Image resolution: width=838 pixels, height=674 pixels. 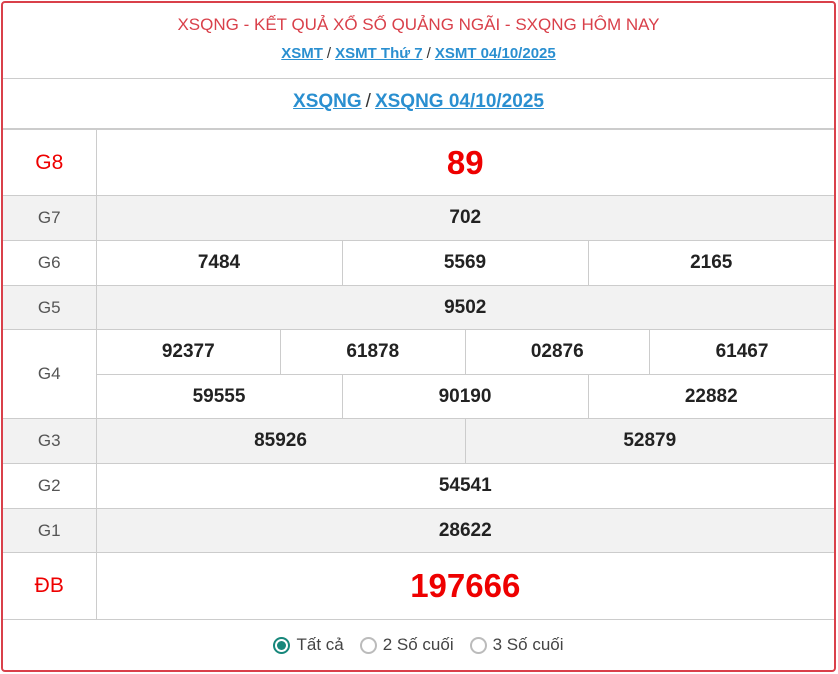 I want to click on breadcrumb: XSMT / XSMT Thứ 7/XSMT 04/10/2025, so click(x=418, y=53).